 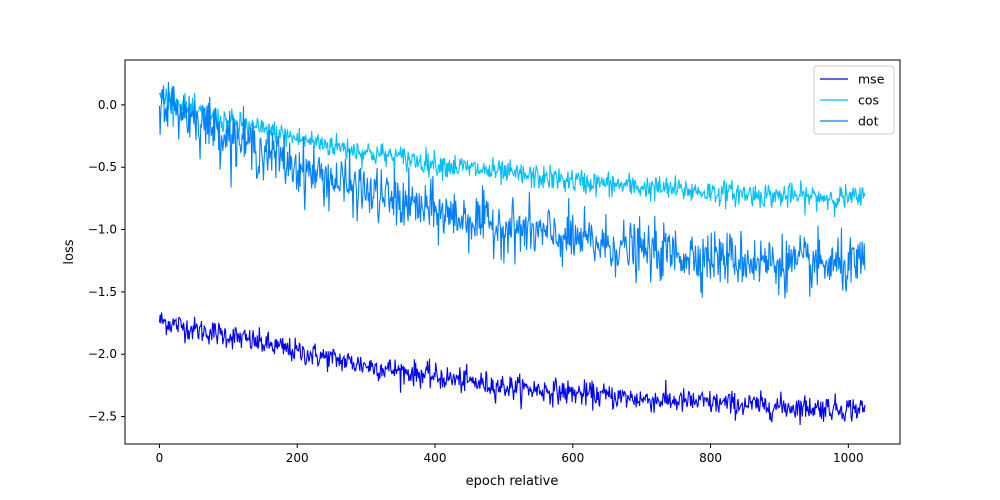 I want to click on legend-label-dot: dot, so click(x=868, y=121).